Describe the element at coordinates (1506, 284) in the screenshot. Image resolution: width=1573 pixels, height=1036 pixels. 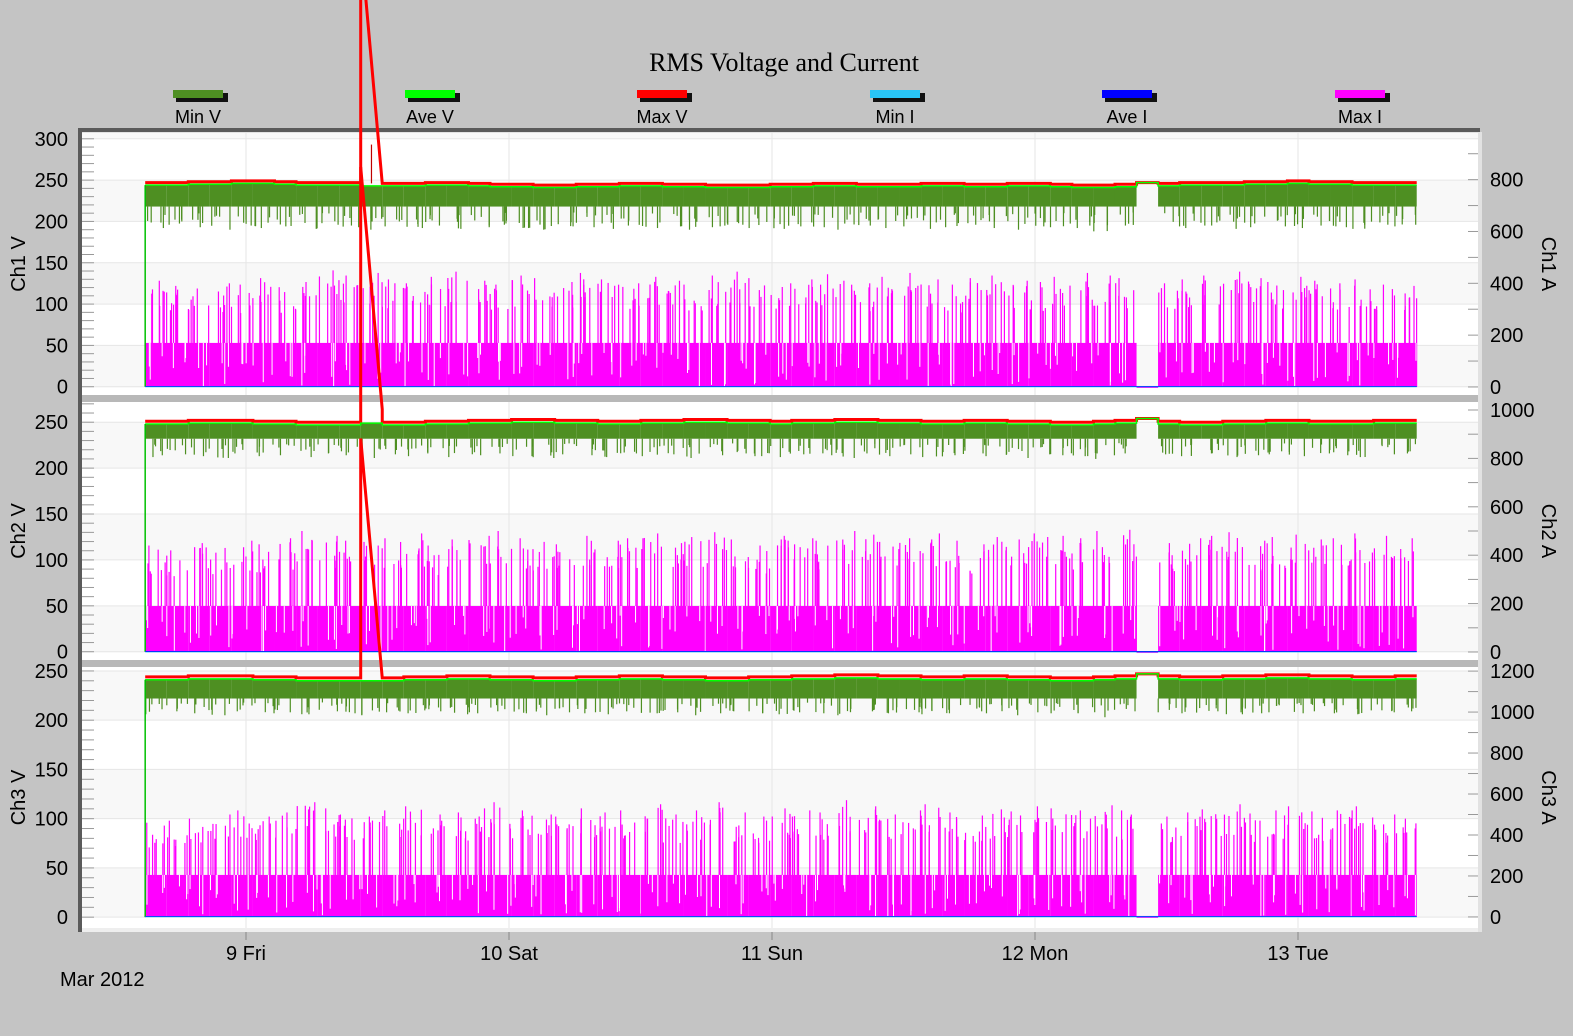
I see `right-tick-label: 400` at that location.